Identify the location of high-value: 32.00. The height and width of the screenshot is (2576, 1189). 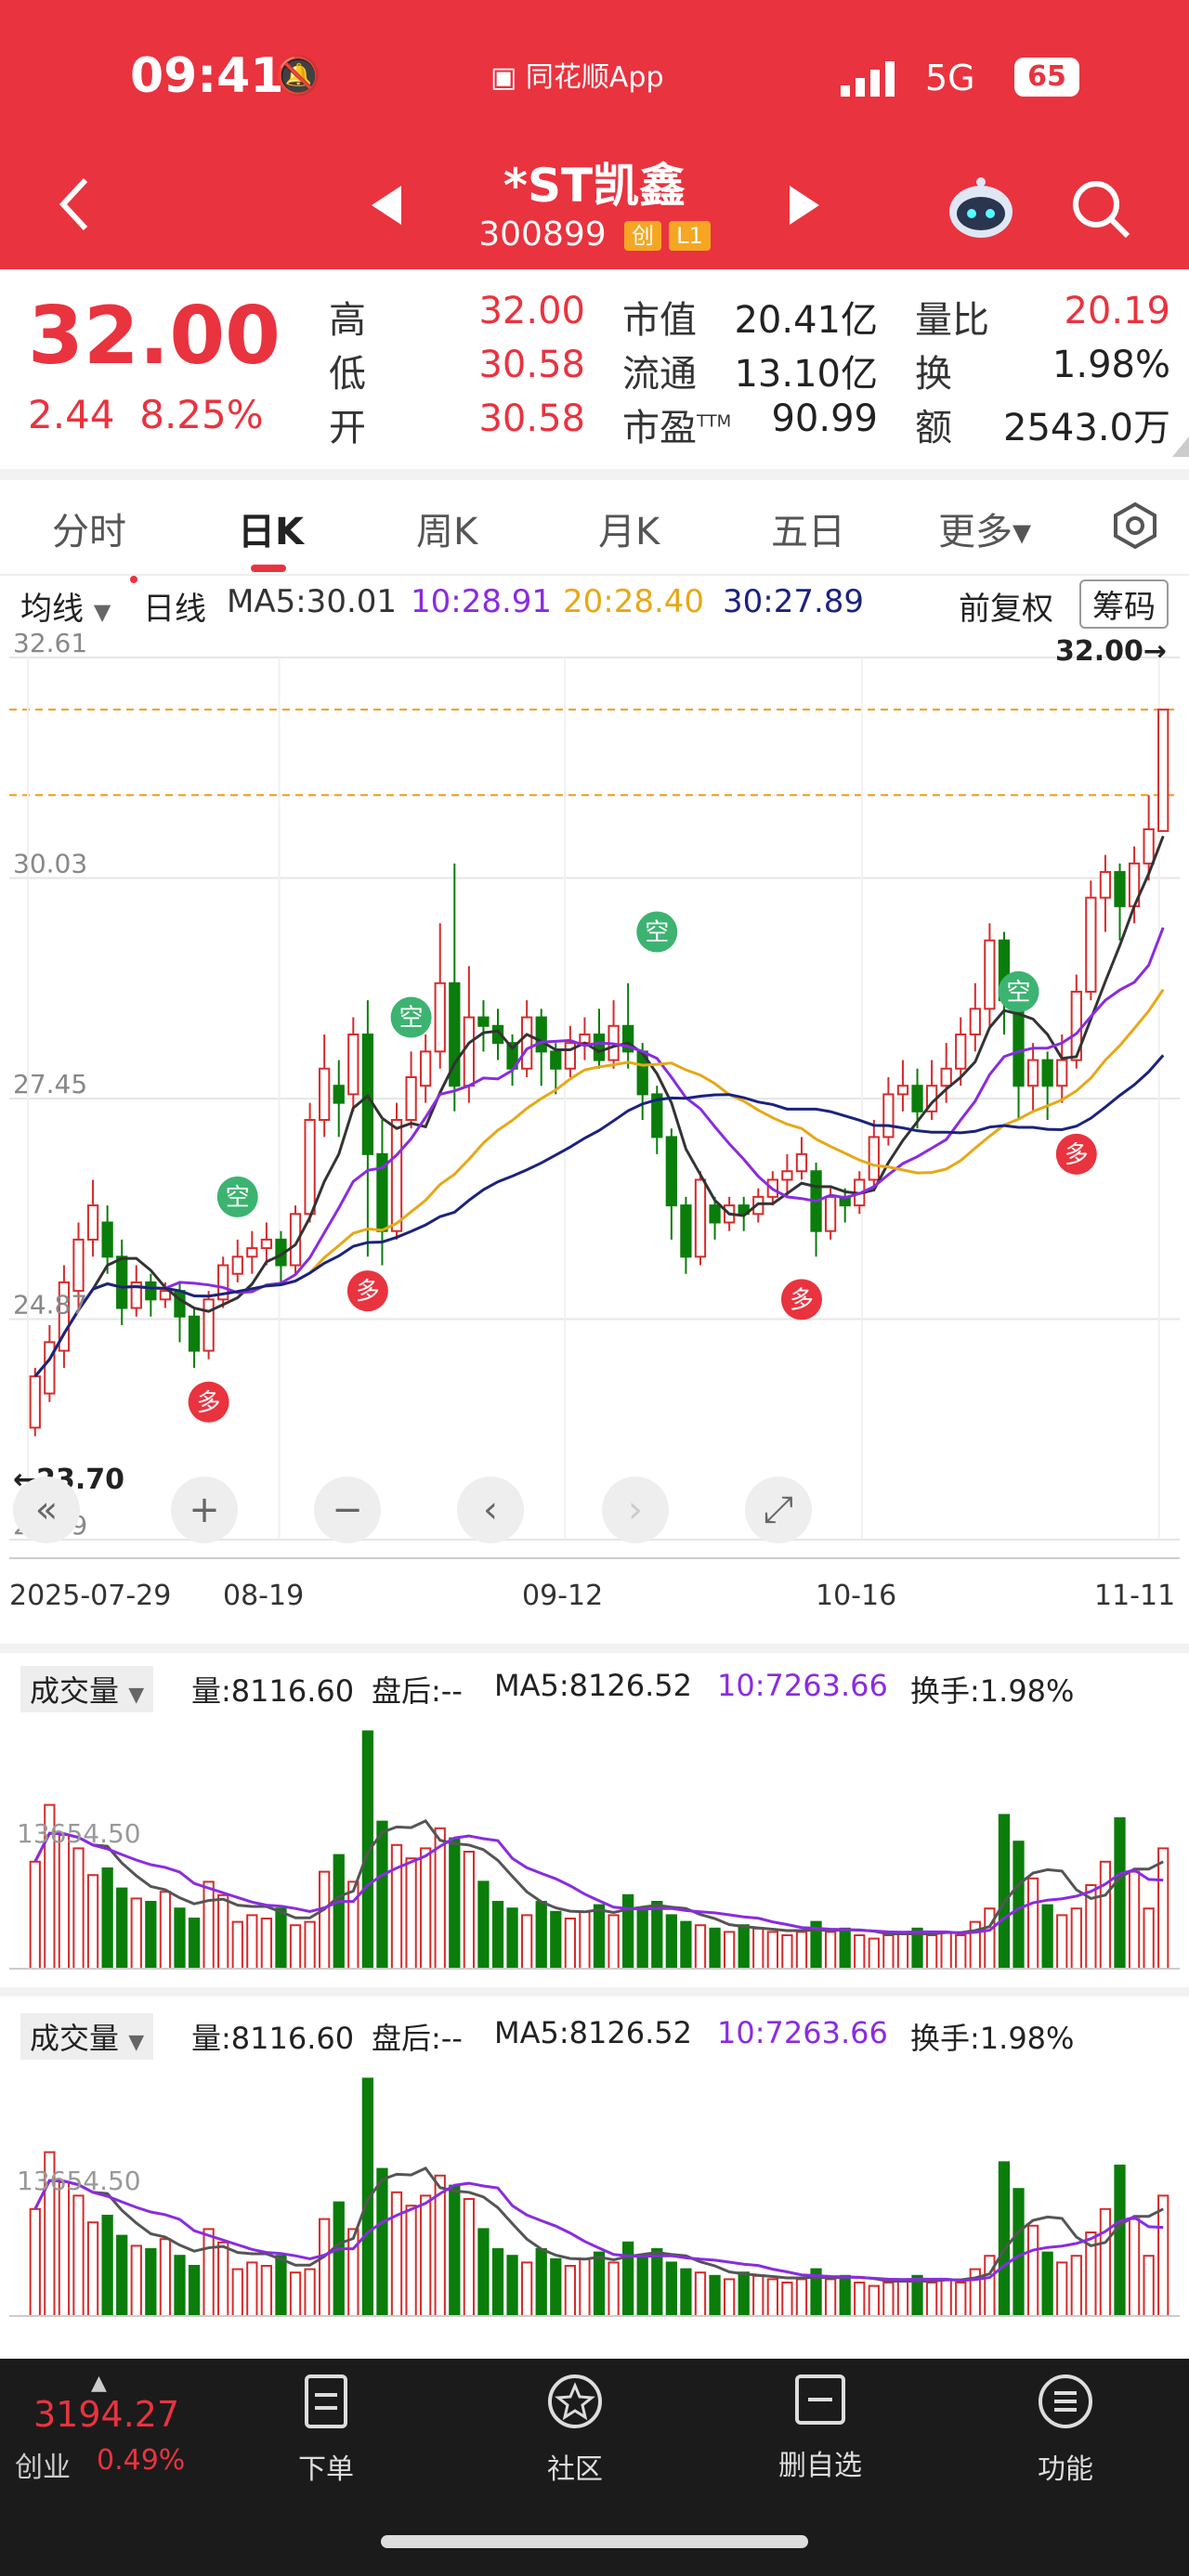
(532, 311).